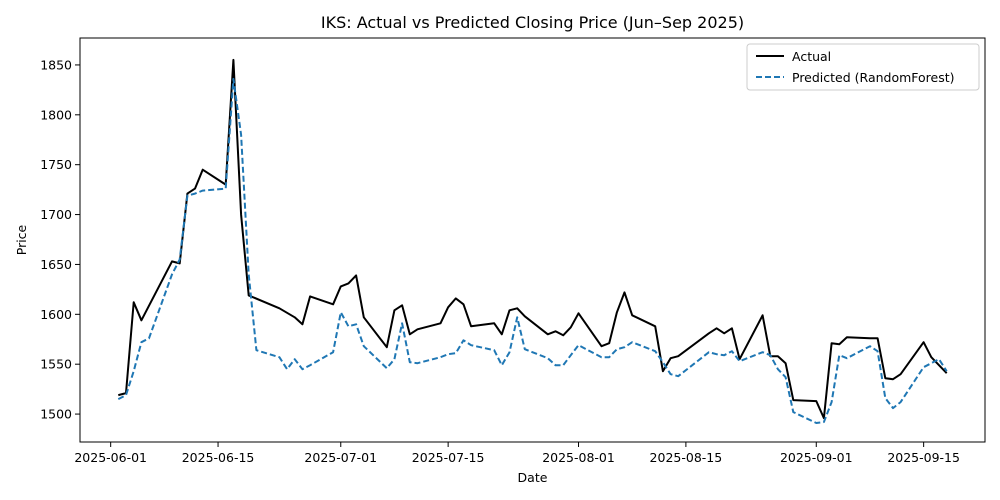 The width and height of the screenshot is (1000, 500). Describe the element at coordinates (56, 214) in the screenshot. I see `y-tick-label: 1700` at that location.